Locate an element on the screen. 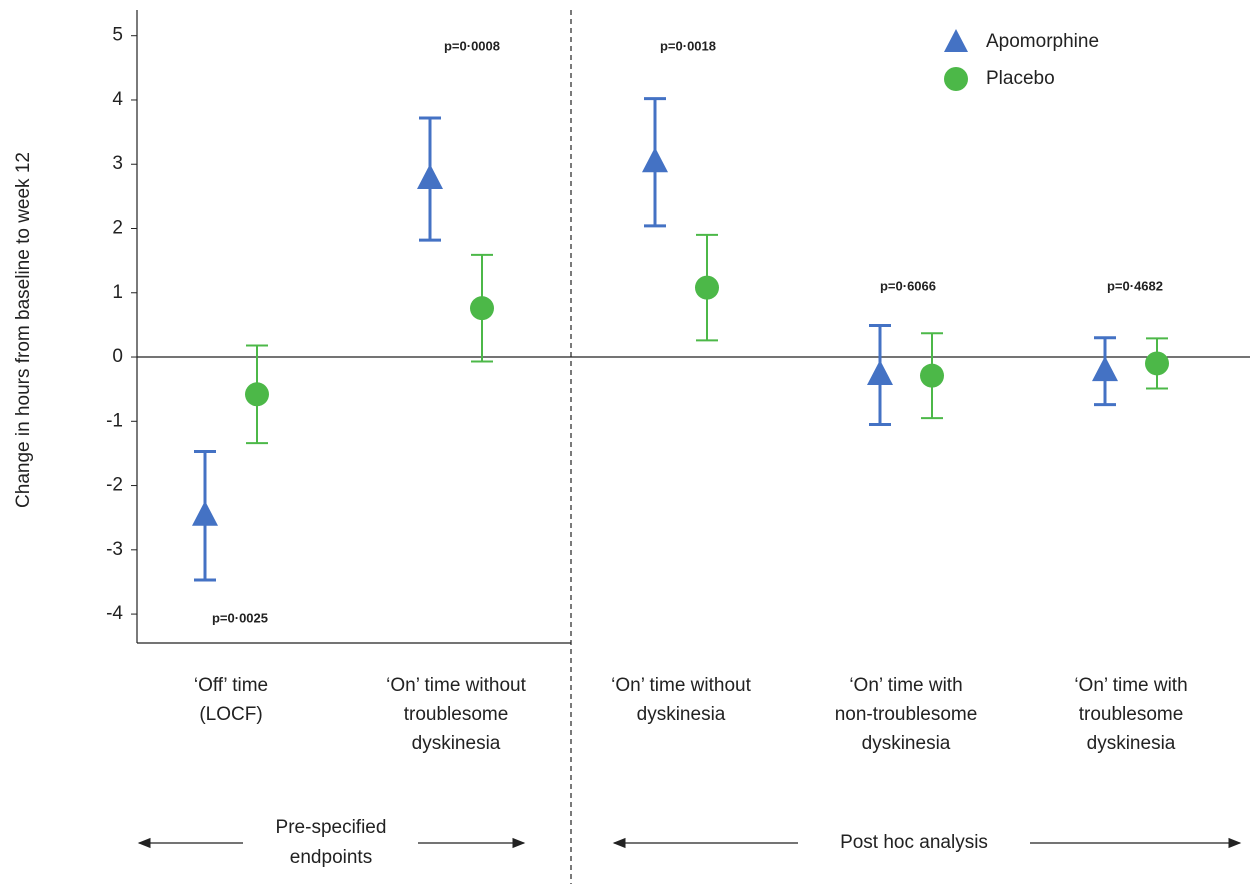  x-tick-label: ‘On’ time with troublesome dyskinesia is located at coordinates (1130, 714).